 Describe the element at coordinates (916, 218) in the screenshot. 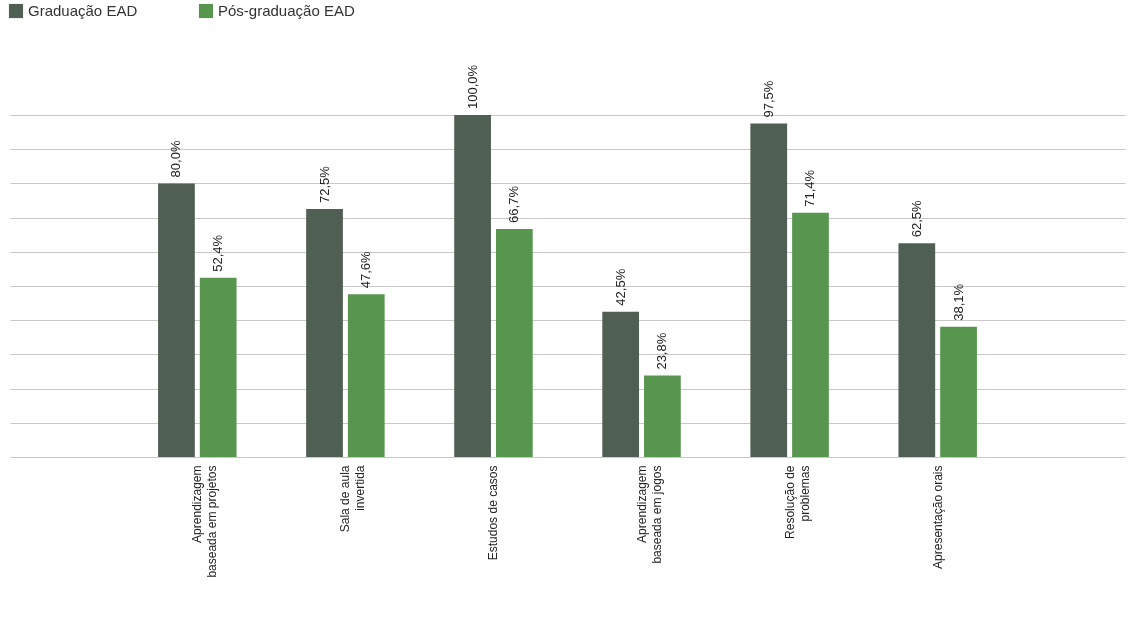

I see `data-label: 62,5%` at that location.